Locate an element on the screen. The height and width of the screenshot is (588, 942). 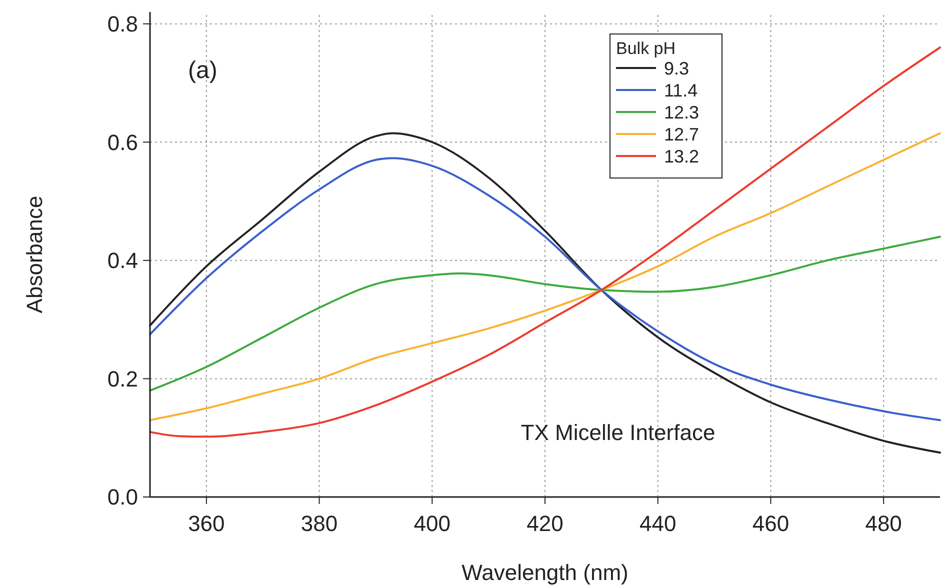
legend-label: 11.4 is located at coordinates (681, 90).